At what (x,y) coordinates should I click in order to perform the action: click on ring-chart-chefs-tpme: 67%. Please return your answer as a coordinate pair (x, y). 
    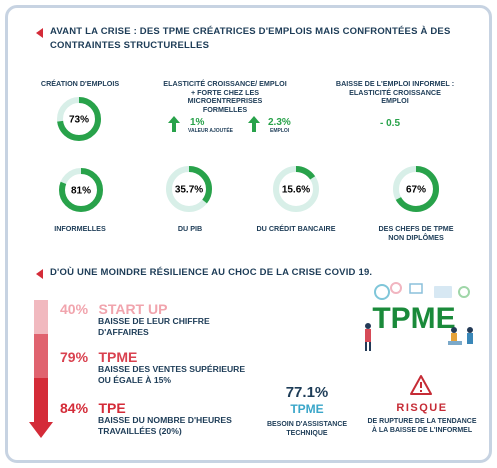
    Looking at the image, I should click on (416, 189).